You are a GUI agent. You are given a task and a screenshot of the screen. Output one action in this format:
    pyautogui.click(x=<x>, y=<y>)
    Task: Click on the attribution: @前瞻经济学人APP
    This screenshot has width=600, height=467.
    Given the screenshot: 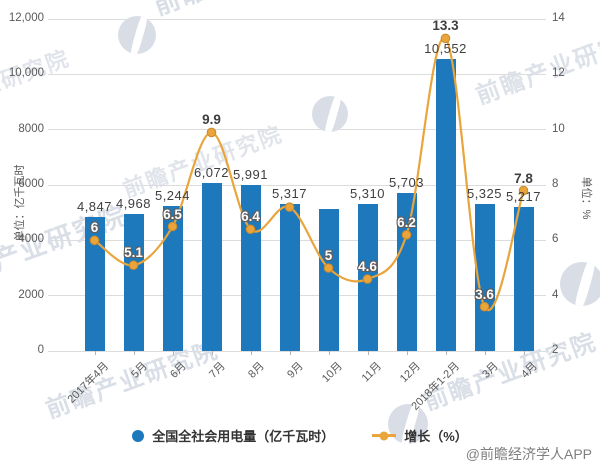 What is the action you would take?
    pyautogui.click(x=528, y=454)
    